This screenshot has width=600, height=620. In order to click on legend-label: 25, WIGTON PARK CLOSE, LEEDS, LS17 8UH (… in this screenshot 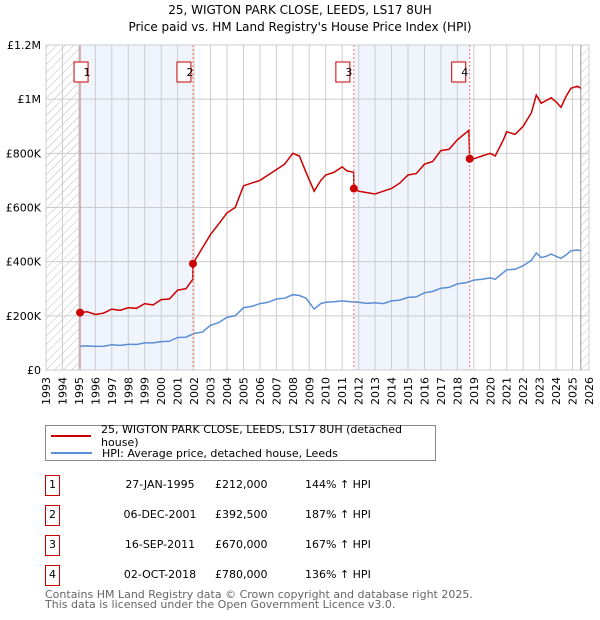, I will do `click(251, 436)`.